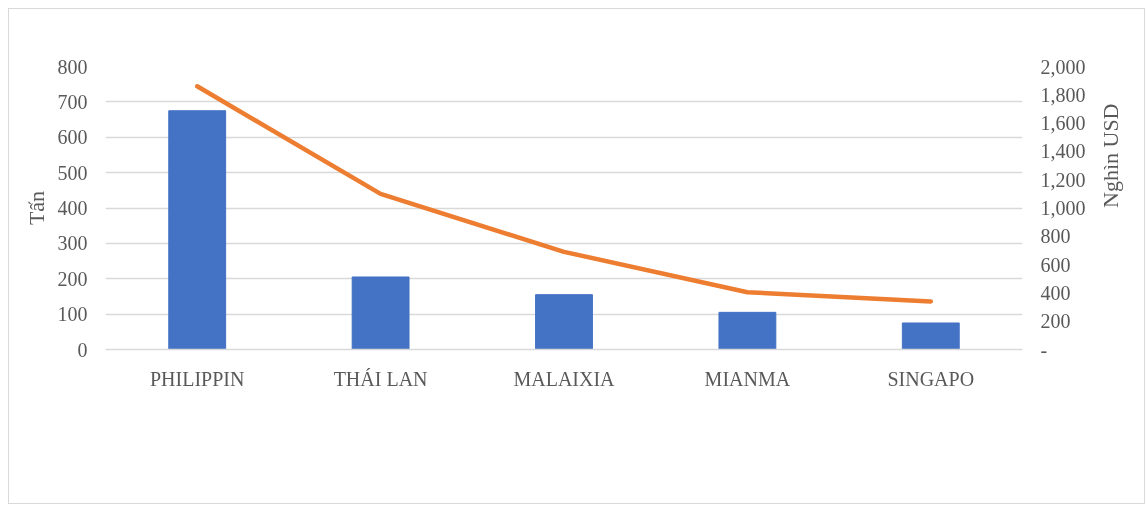  What do you see at coordinates (1063, 208) in the screenshot?
I see `y2-tick-label: 1,000` at bounding box center [1063, 208].